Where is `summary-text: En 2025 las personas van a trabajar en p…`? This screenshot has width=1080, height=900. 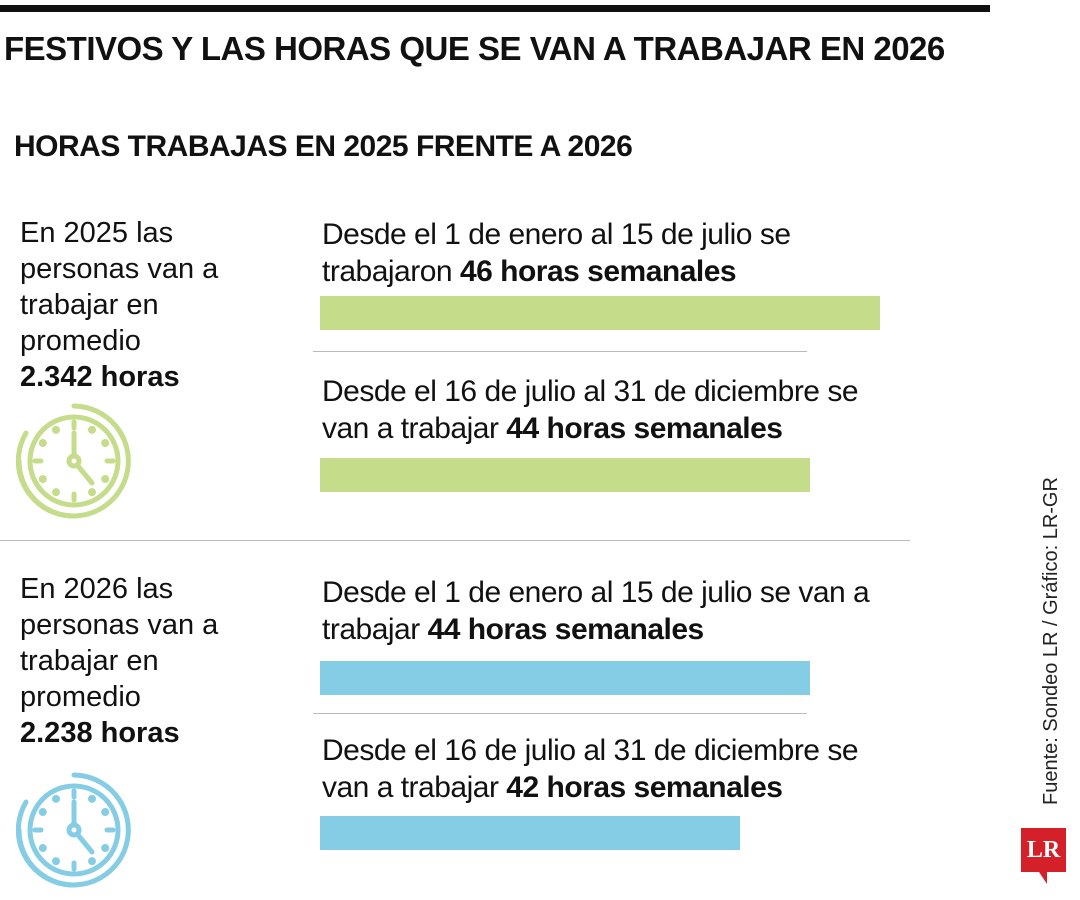
summary-text: En 2025 las personas van a trabajar en p… is located at coordinates (119, 287).